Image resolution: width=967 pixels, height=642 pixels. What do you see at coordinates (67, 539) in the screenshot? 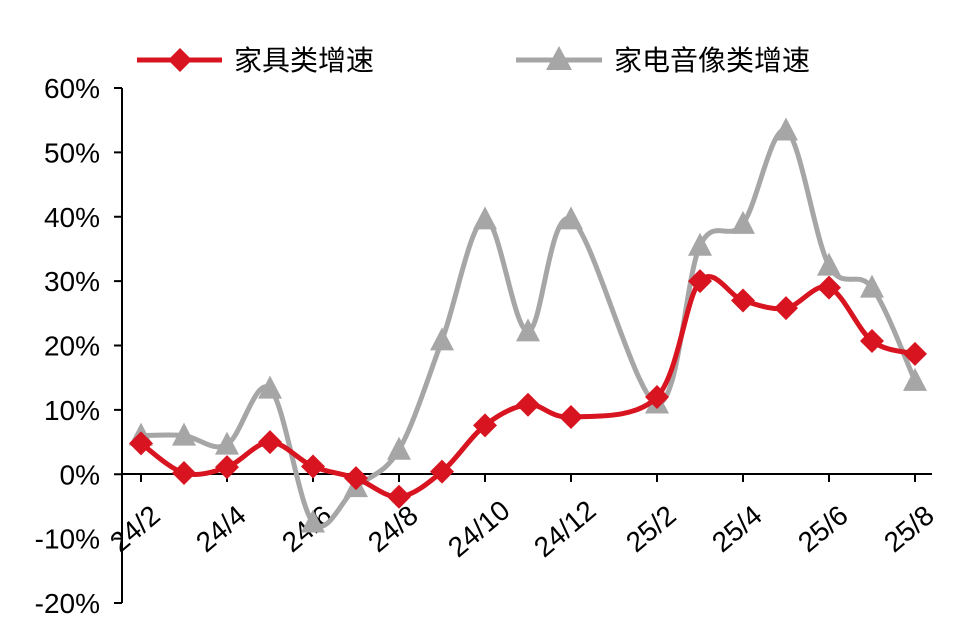
I see `y-tick-label: -10%` at bounding box center [67, 539].